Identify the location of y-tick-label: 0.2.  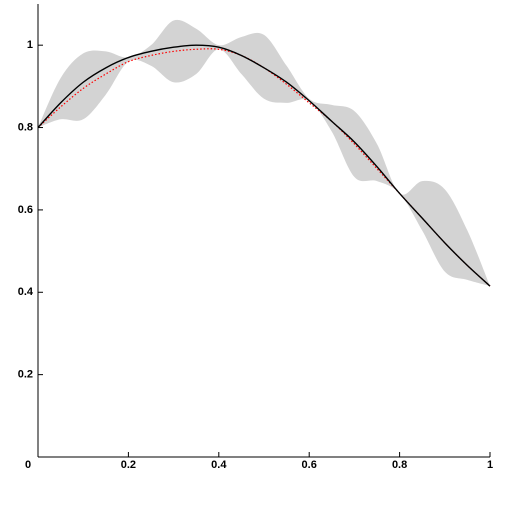
(25, 375).